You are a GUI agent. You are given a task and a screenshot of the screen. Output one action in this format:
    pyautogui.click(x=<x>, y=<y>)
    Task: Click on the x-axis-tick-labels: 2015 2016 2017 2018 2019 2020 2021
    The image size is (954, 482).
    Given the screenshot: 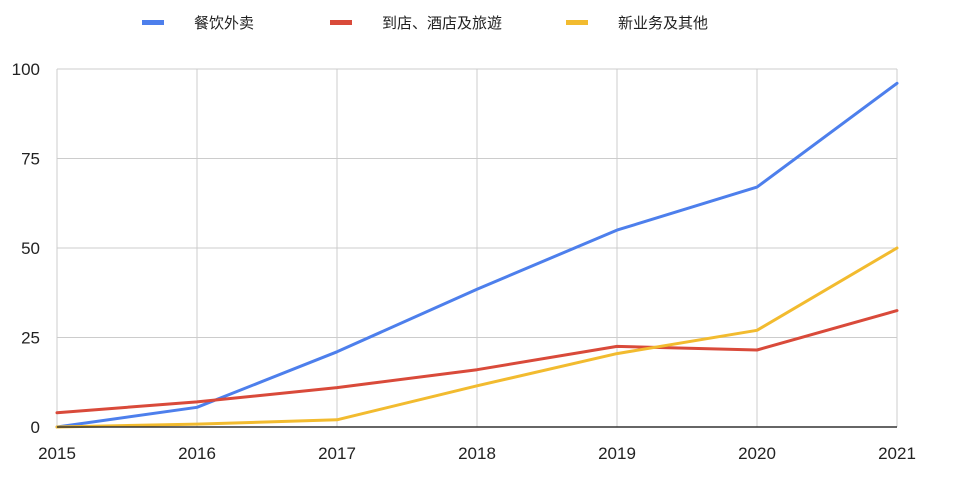 What is the action you would take?
    pyautogui.click(x=477, y=453)
    